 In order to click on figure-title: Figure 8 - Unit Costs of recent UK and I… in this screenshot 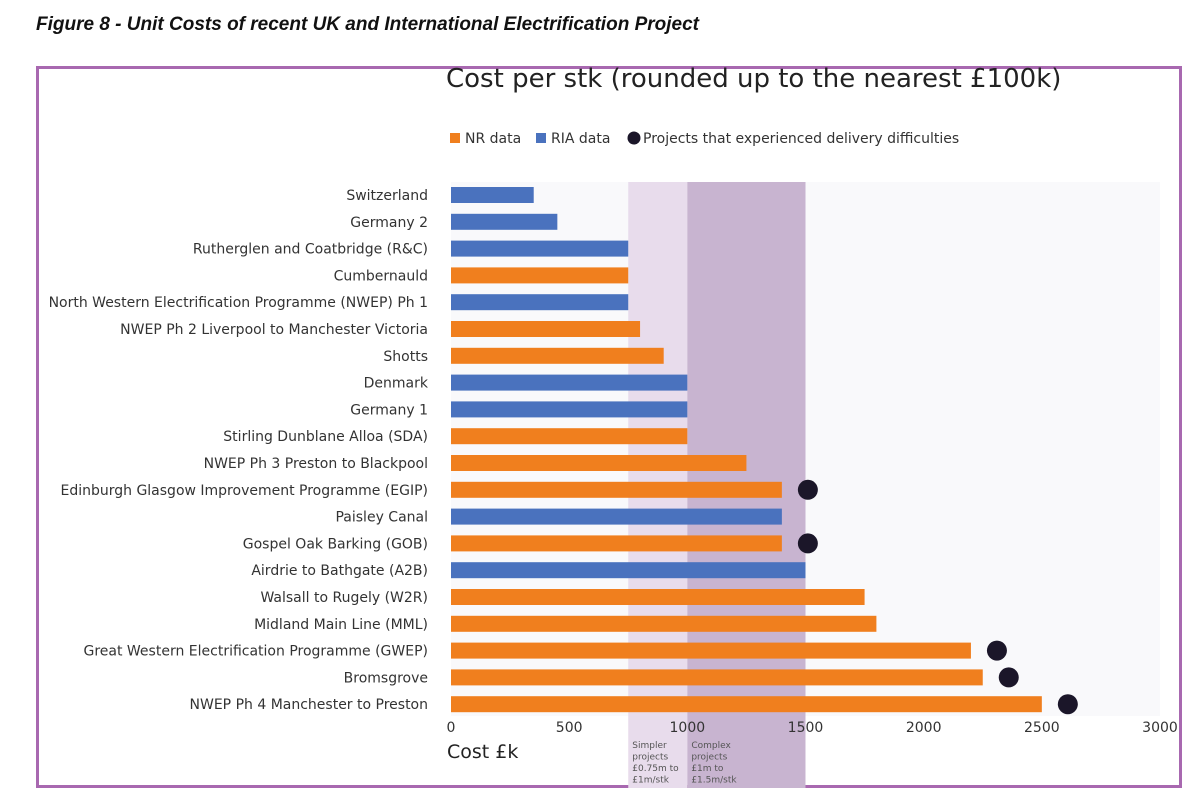, I will do `click(367, 24)`.